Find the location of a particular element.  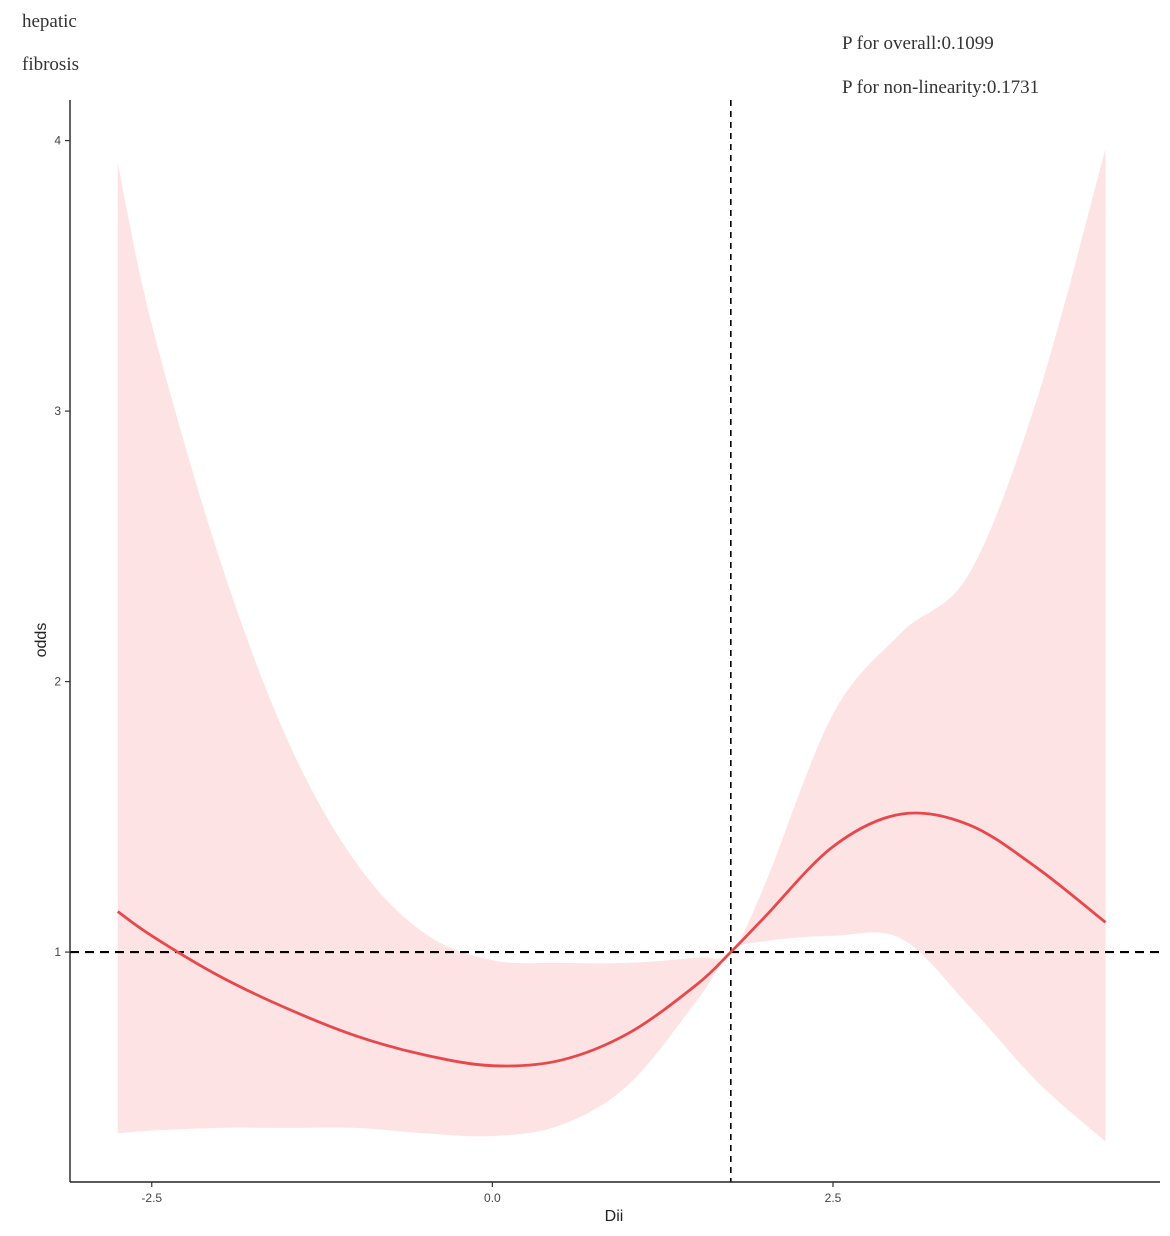

x-tick-label: 0.0 is located at coordinates (492, 1198).